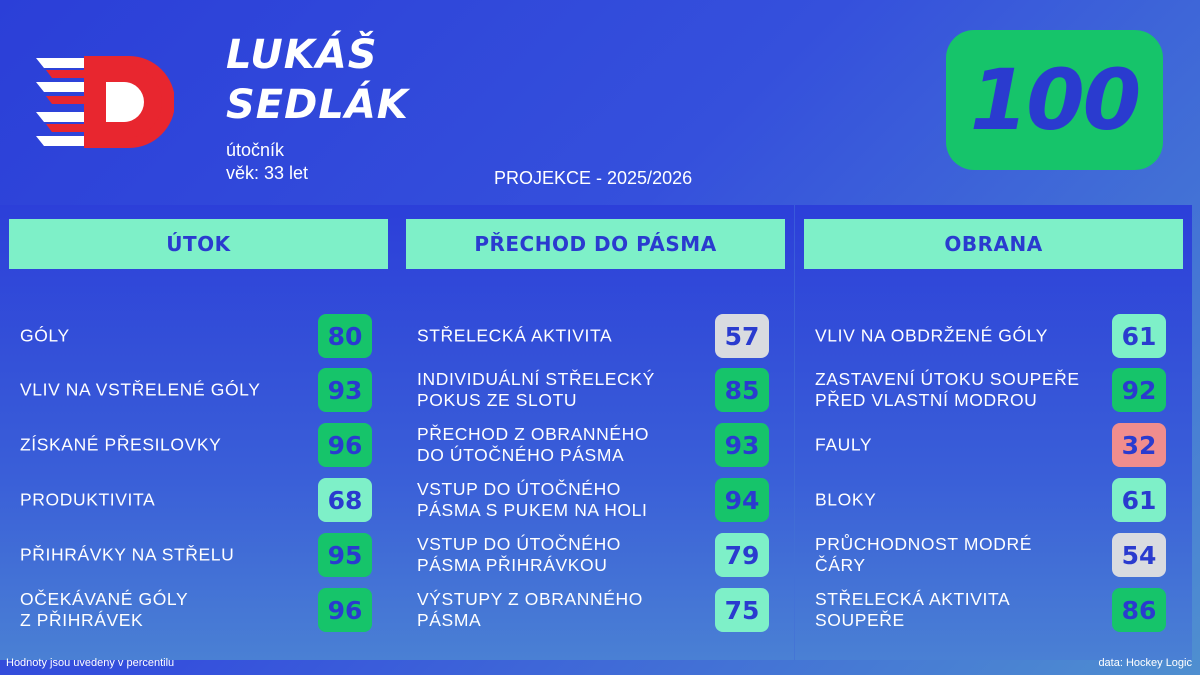 The image size is (1200, 675). What do you see at coordinates (105, 102) in the screenshot?
I see `team-logo` at bounding box center [105, 102].